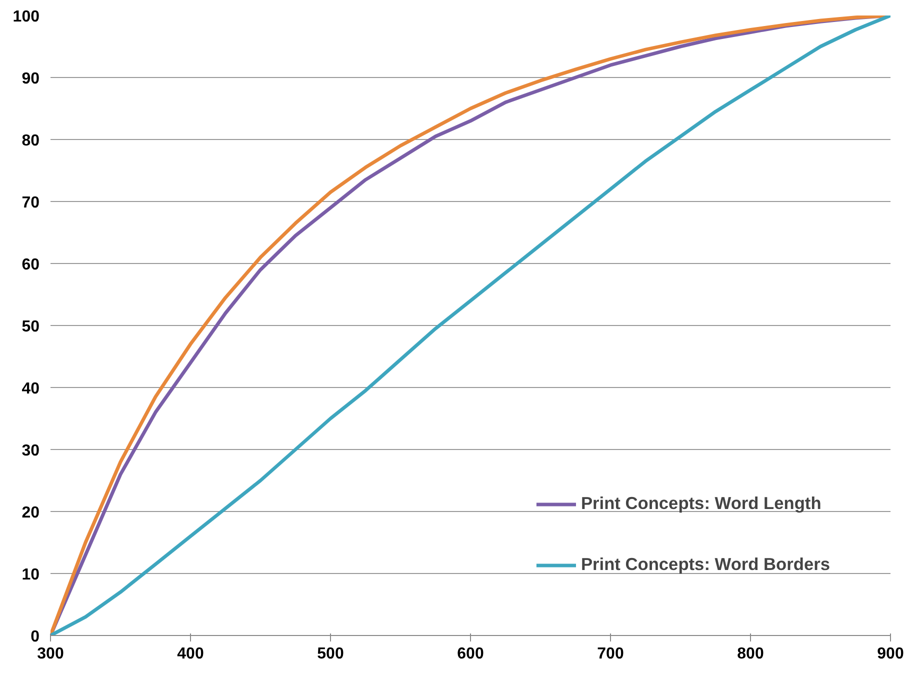  What do you see at coordinates (330, 654) in the screenshot?
I see `x-tick-label: 500` at bounding box center [330, 654].